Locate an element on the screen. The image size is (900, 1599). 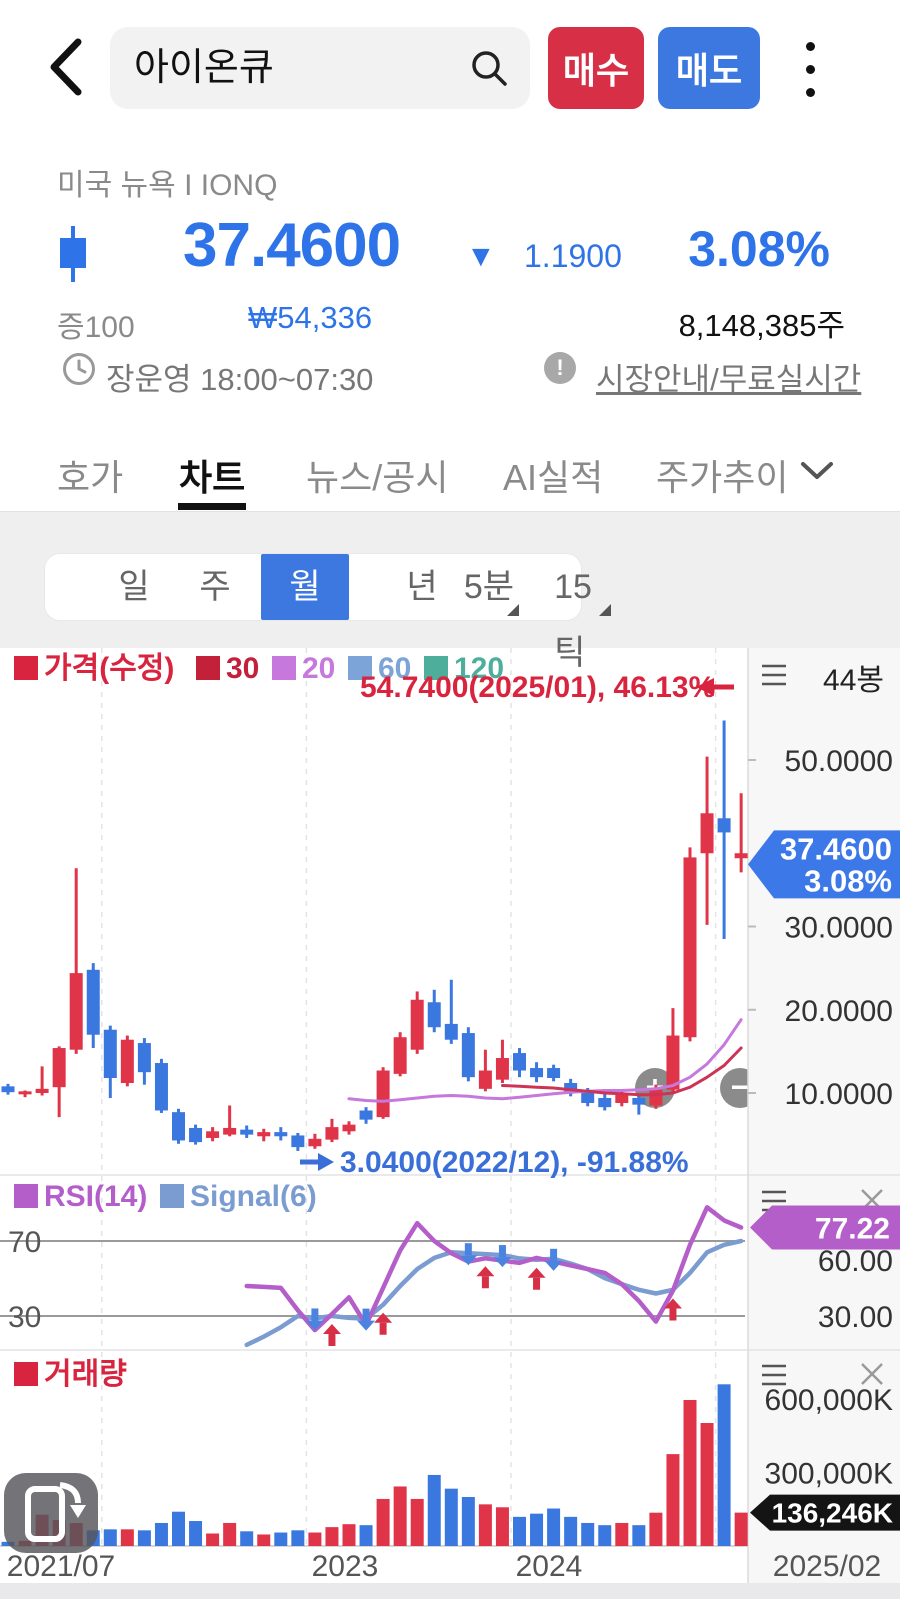
market-guide-link: 시장안내/무료실시간 is located at coordinates (729, 379).